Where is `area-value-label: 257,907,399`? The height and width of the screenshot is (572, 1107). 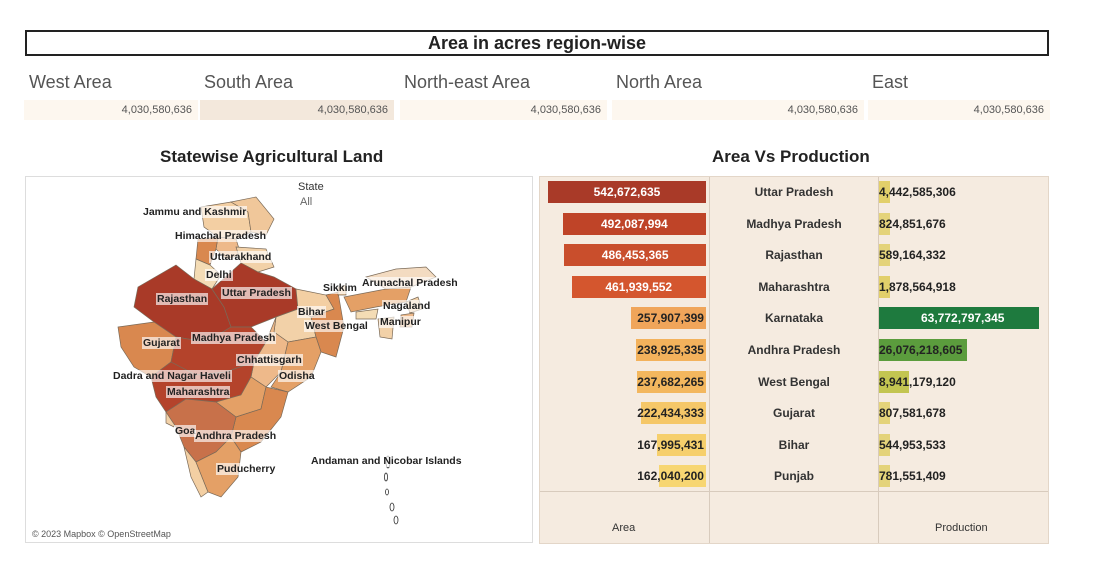 area-value-label: 257,907,399 is located at coordinates (670, 318).